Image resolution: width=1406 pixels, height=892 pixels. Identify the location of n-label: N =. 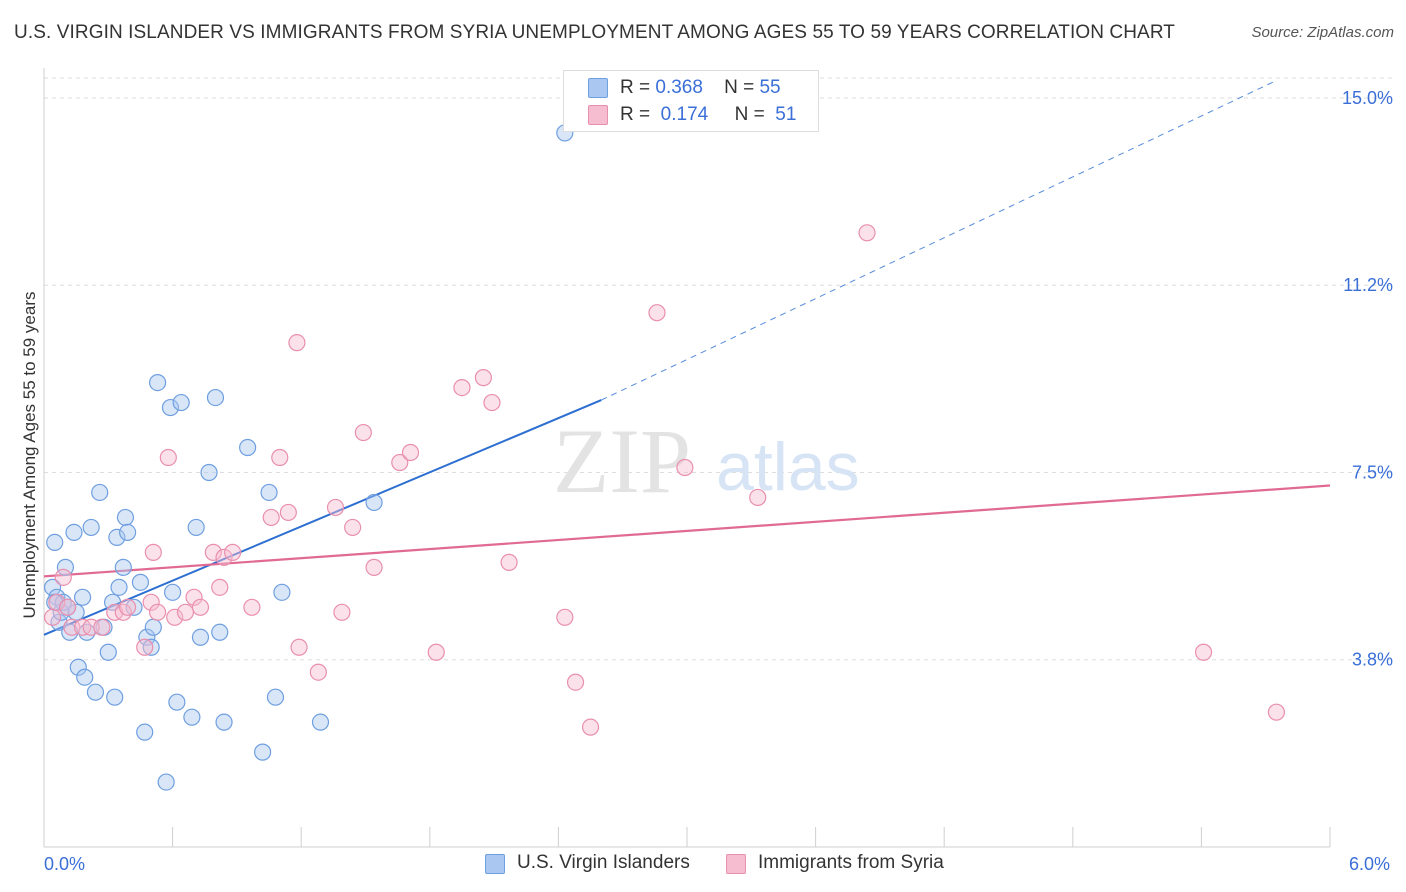
(749, 114).